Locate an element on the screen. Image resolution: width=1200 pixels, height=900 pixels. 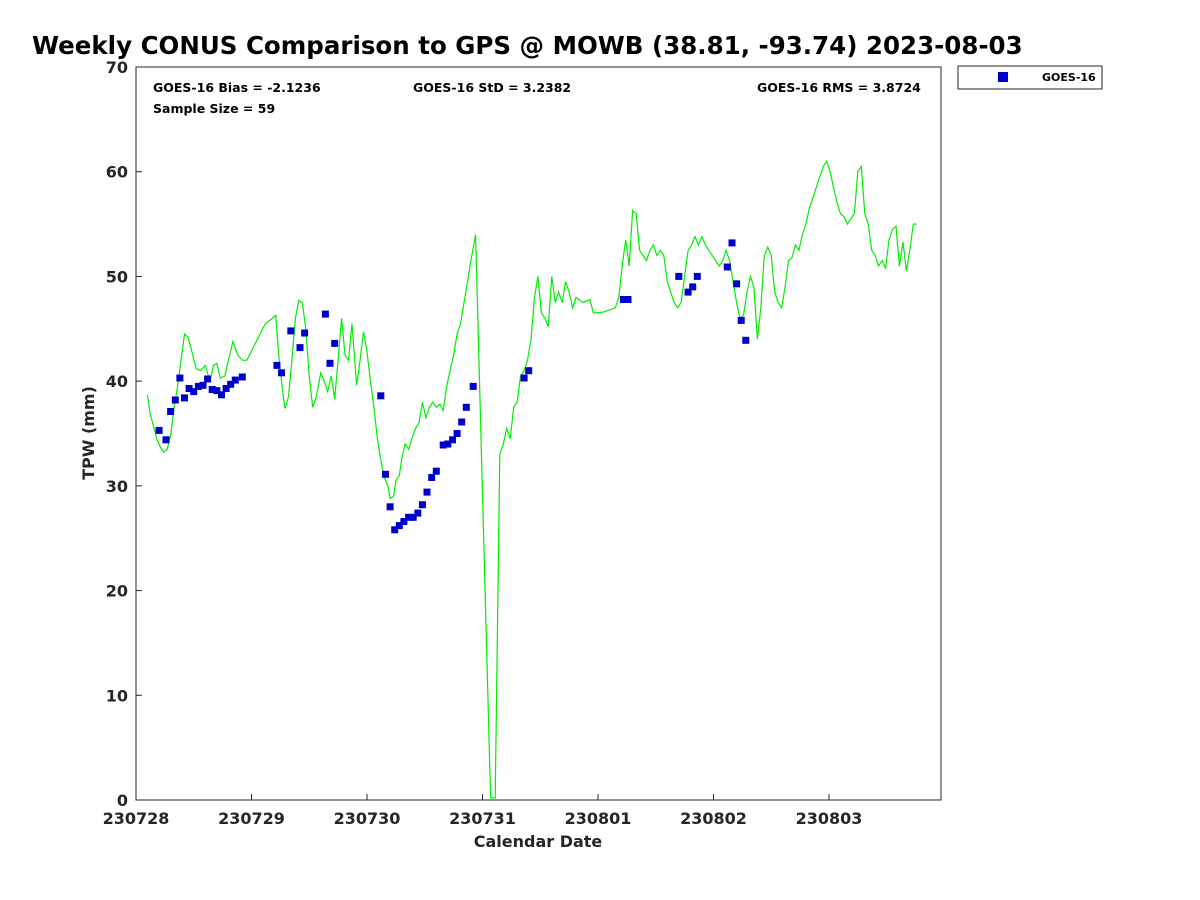
legend-goes16-label: GOES-16 is located at coordinates (1069, 77).